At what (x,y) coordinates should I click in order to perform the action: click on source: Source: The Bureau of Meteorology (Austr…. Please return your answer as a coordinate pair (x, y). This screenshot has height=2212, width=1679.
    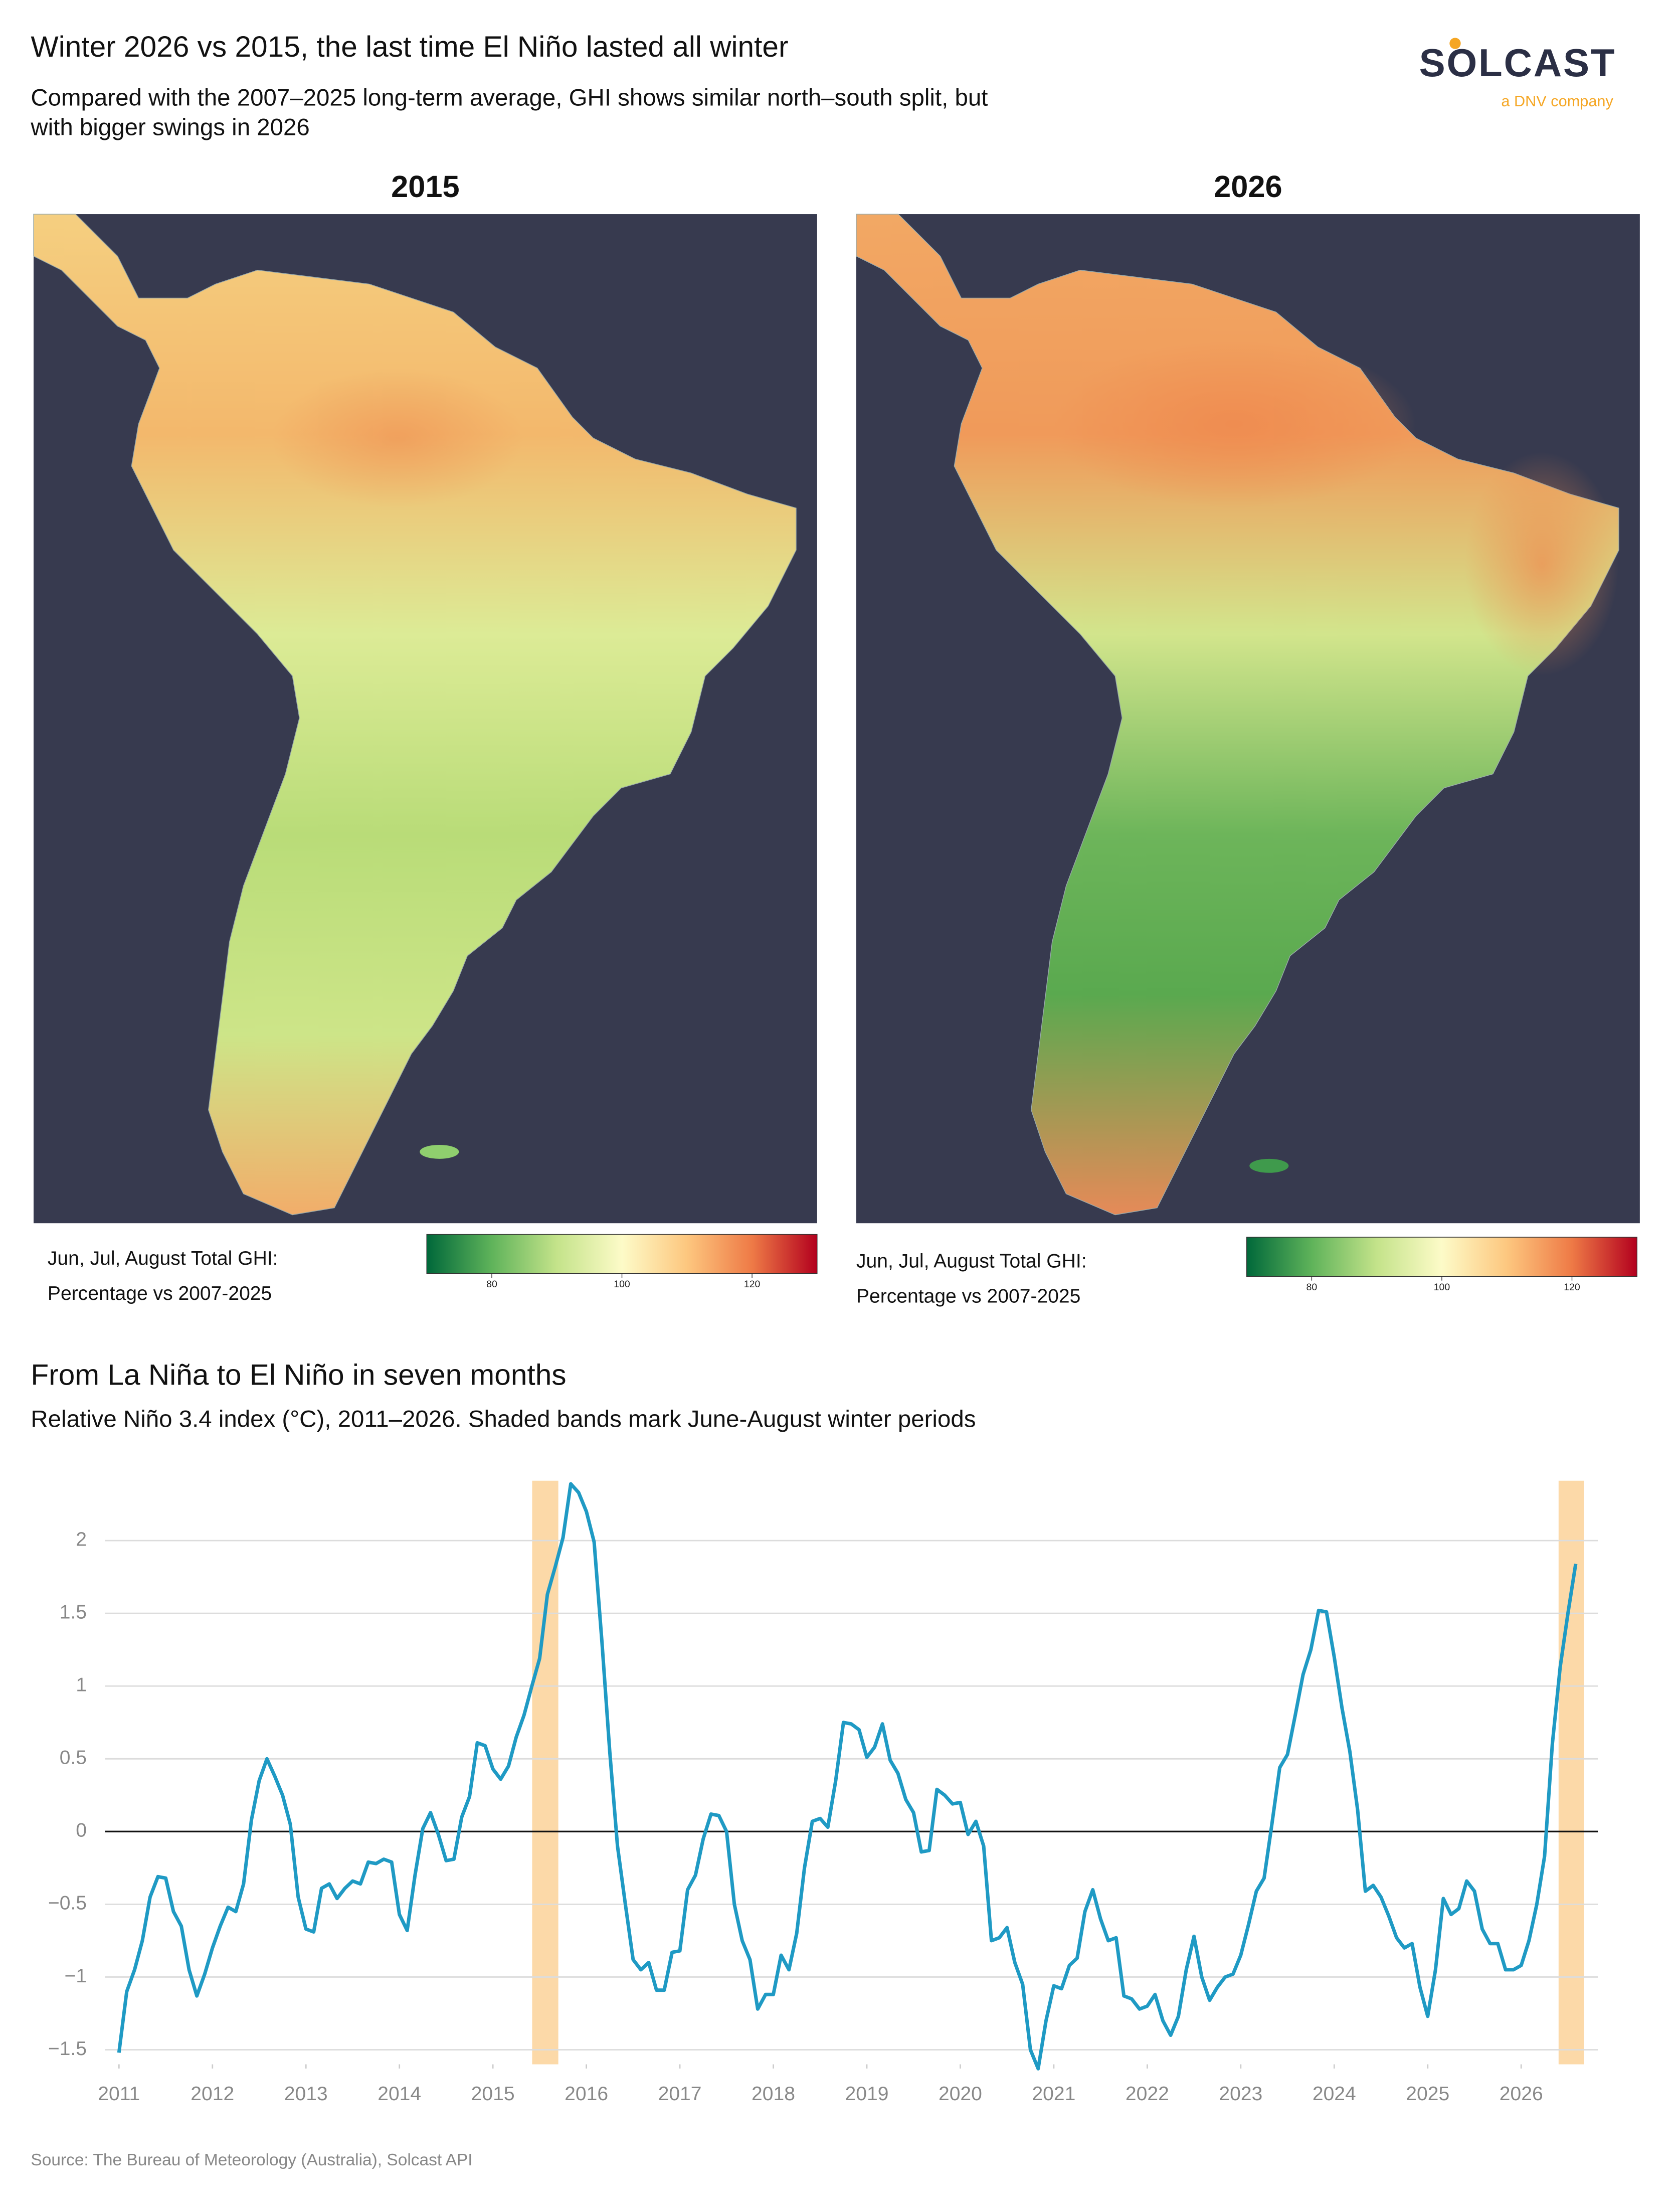
    Looking at the image, I should click on (251, 2160).